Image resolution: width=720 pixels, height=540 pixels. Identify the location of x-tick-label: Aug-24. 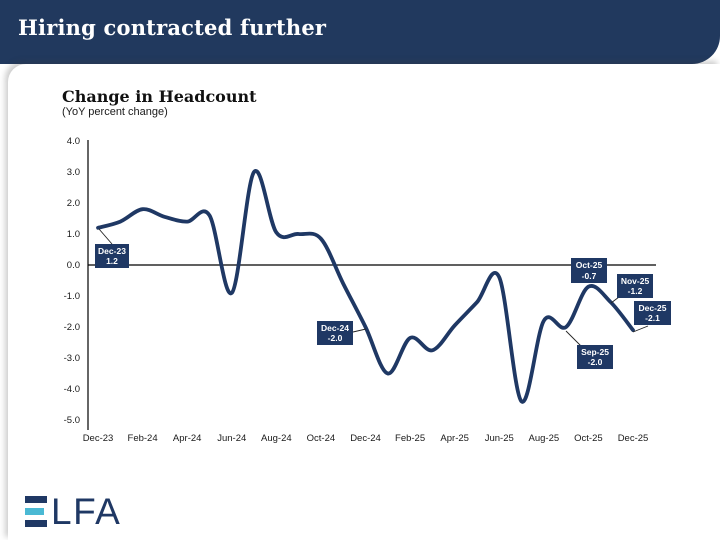
(276, 438).